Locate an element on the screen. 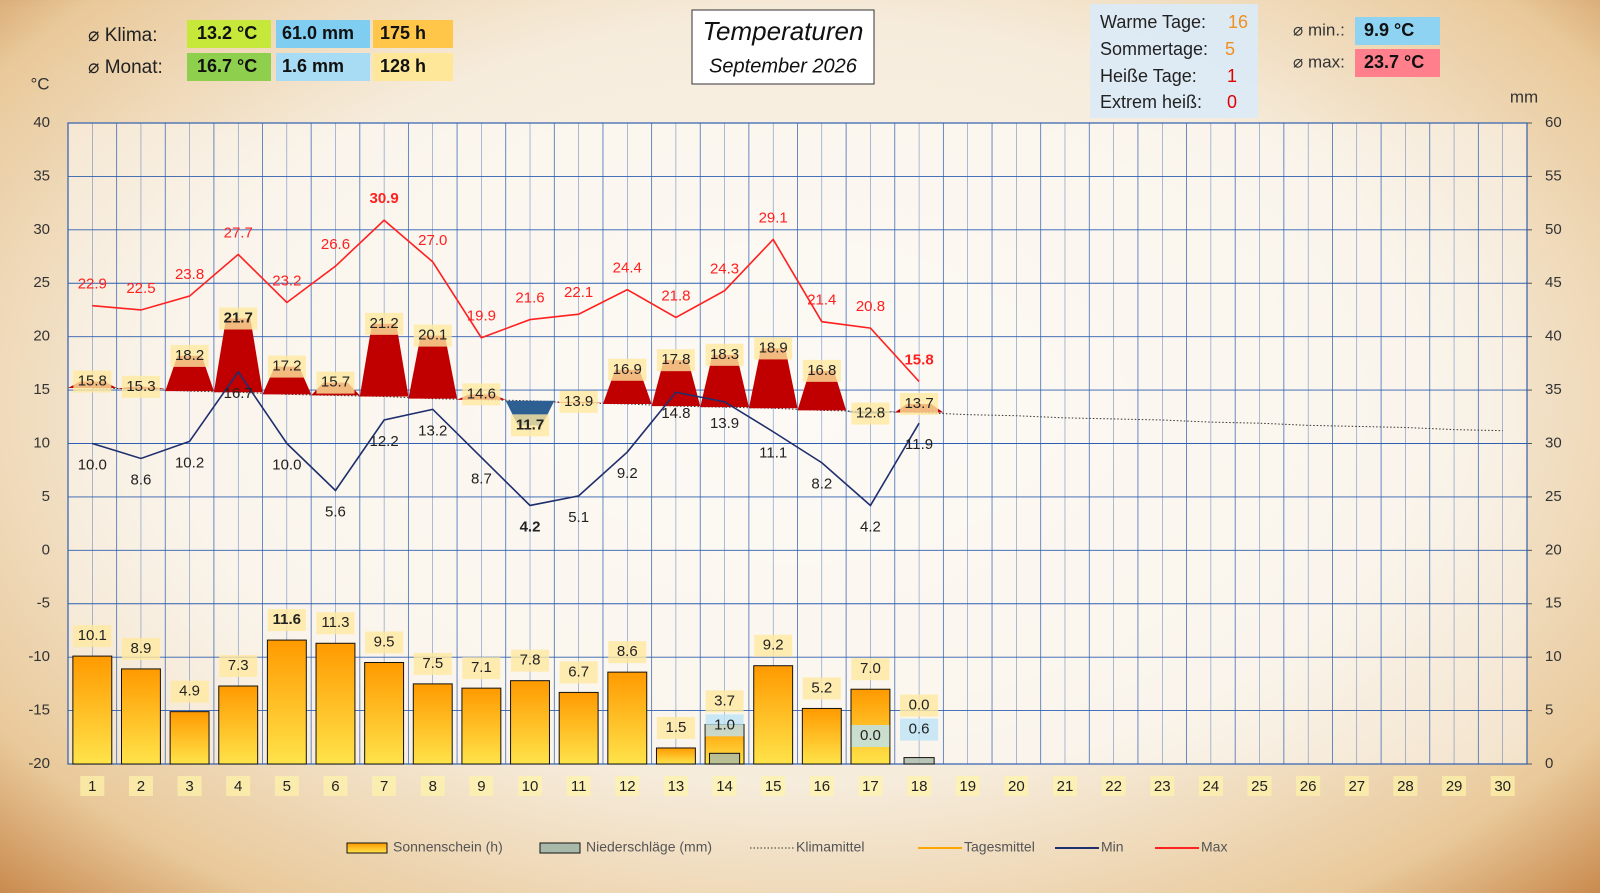 The width and height of the screenshot is (1600, 893). stat-label: Extrem heiß: is located at coordinates (1151, 102).